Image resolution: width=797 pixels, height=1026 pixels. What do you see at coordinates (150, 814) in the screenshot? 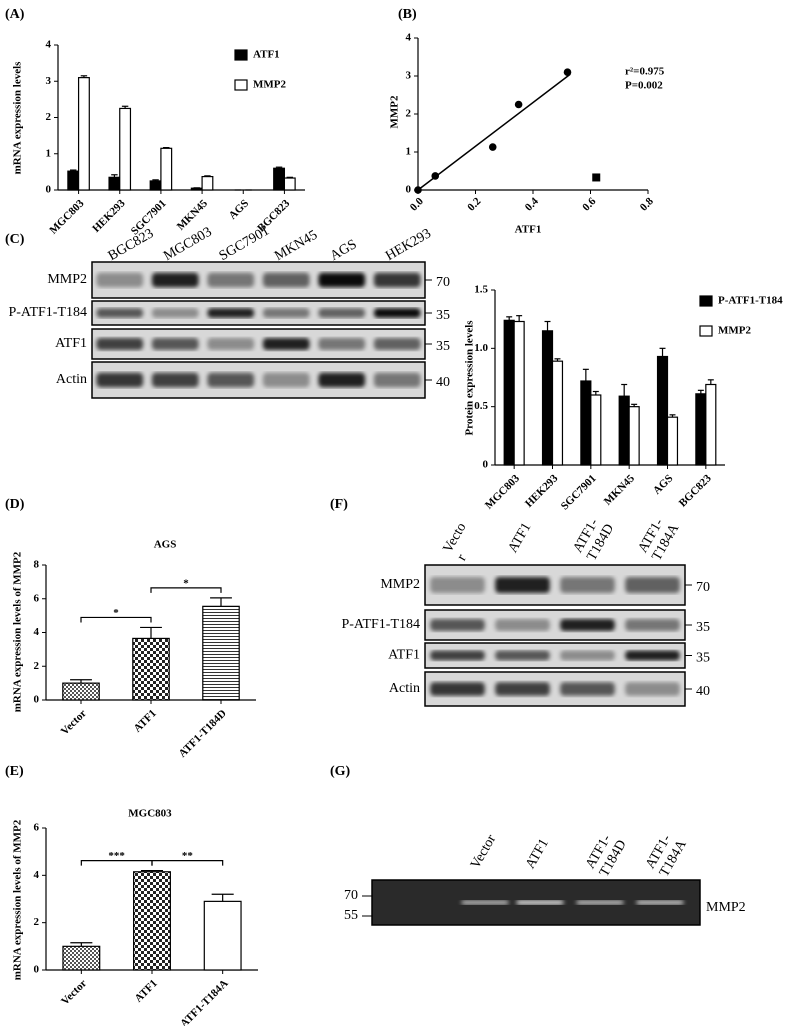
I see `chart-title: MGC803` at bounding box center [150, 814].